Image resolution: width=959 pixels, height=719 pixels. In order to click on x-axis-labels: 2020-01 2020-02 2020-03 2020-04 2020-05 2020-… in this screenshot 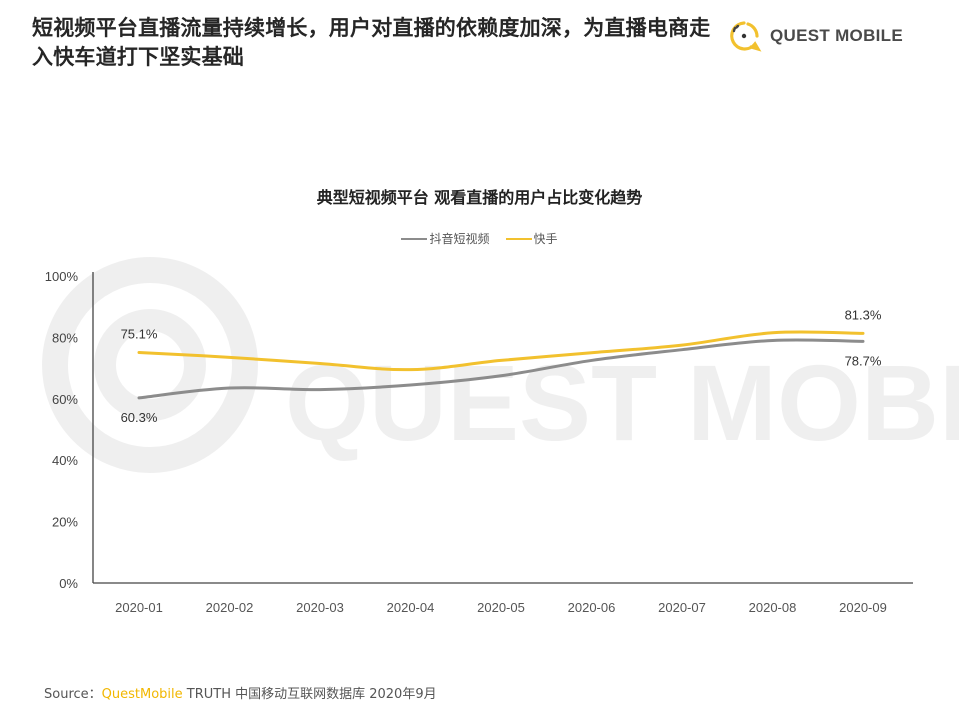, I will do `click(501, 607)`.